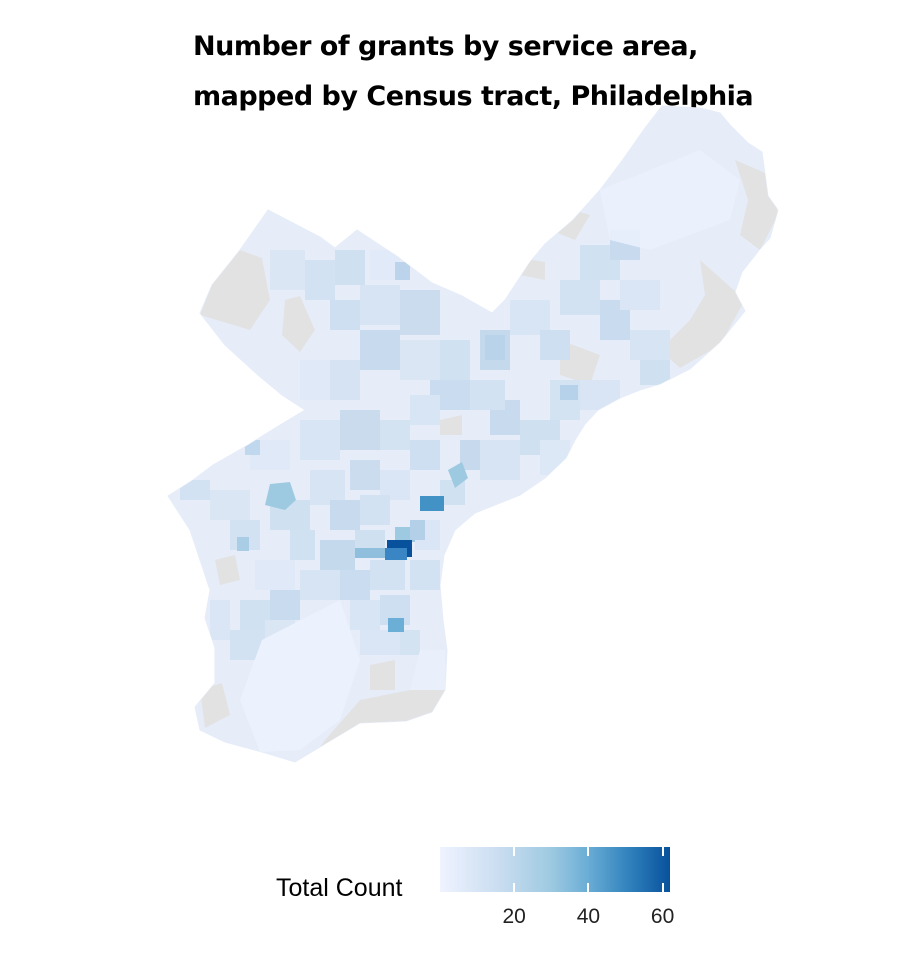 The width and height of the screenshot is (913, 960). What do you see at coordinates (514, 916) in the screenshot?
I see `legend-tick-label: 20` at bounding box center [514, 916].